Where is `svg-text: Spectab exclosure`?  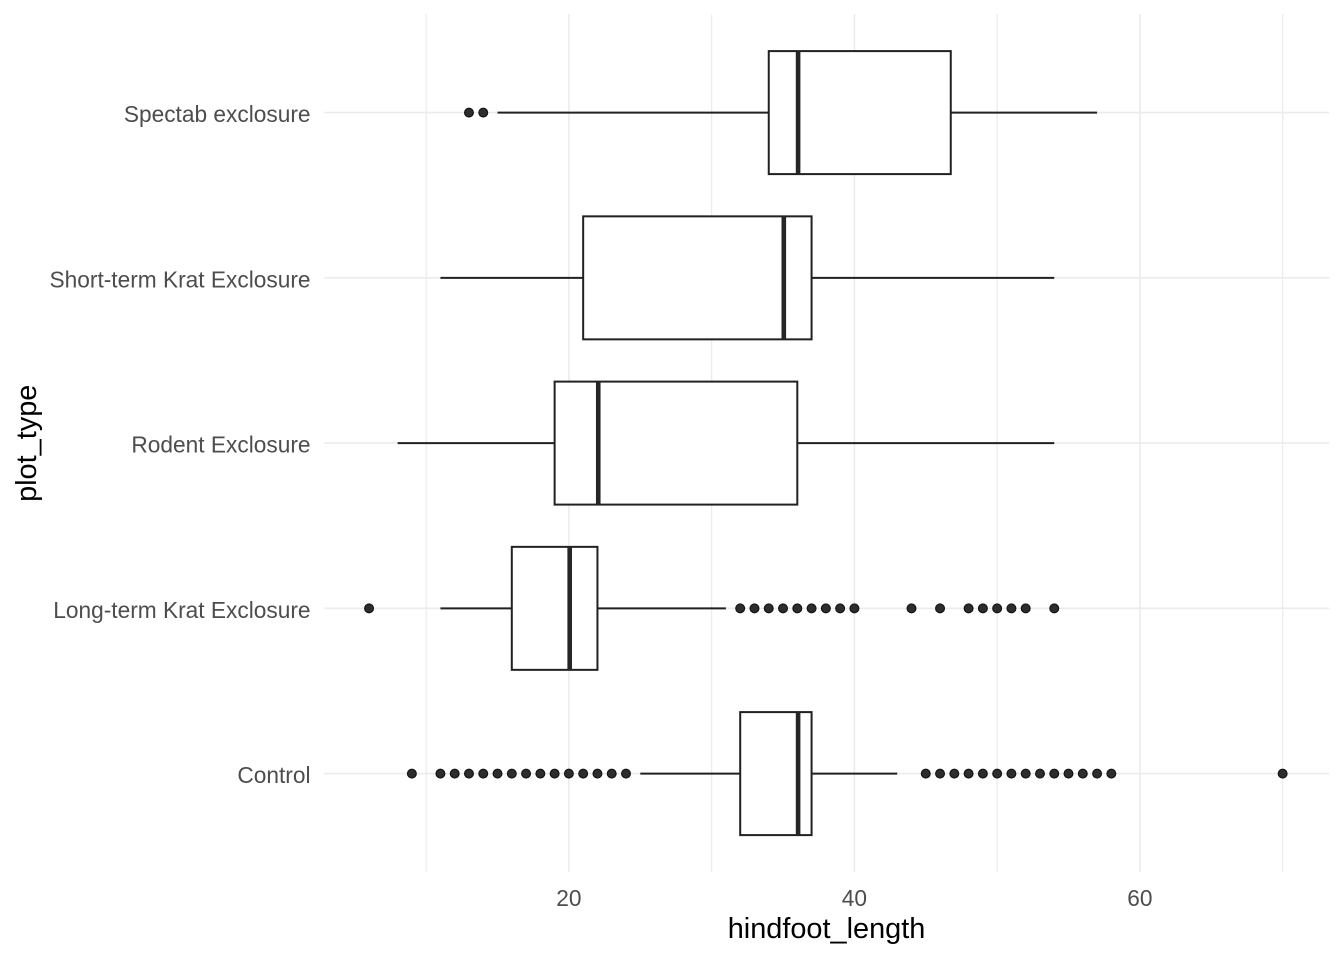 svg-text: Spectab exclosure is located at coordinates (217, 114).